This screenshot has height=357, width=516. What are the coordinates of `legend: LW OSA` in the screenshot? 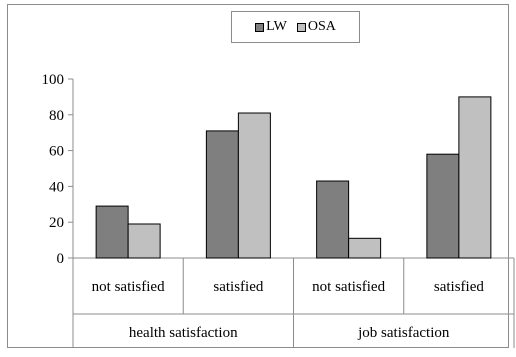 It's located at (295, 27).